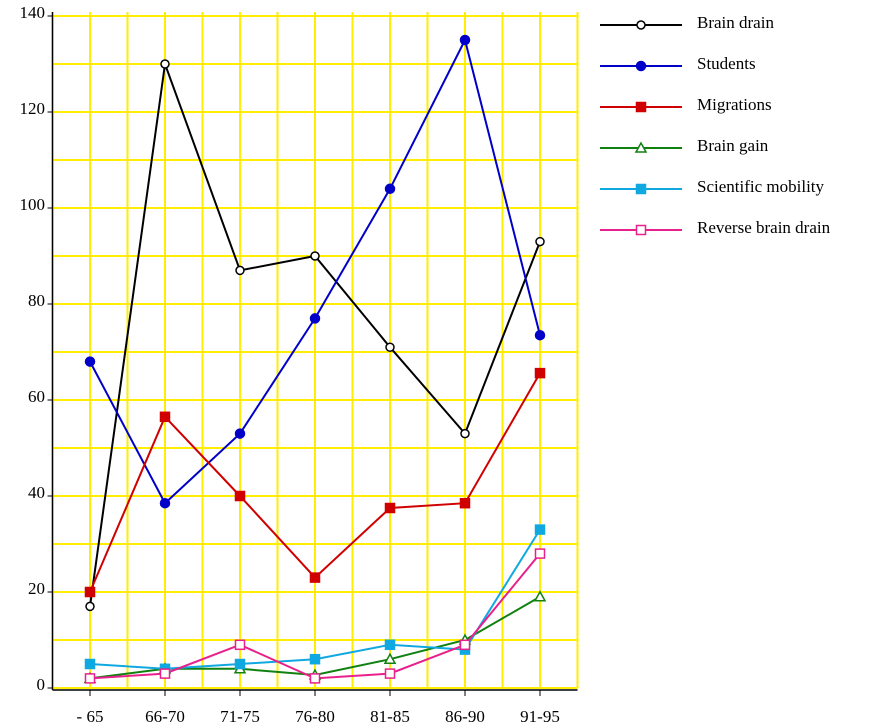  I want to click on x-tick-label: 86-90, so click(465, 716).